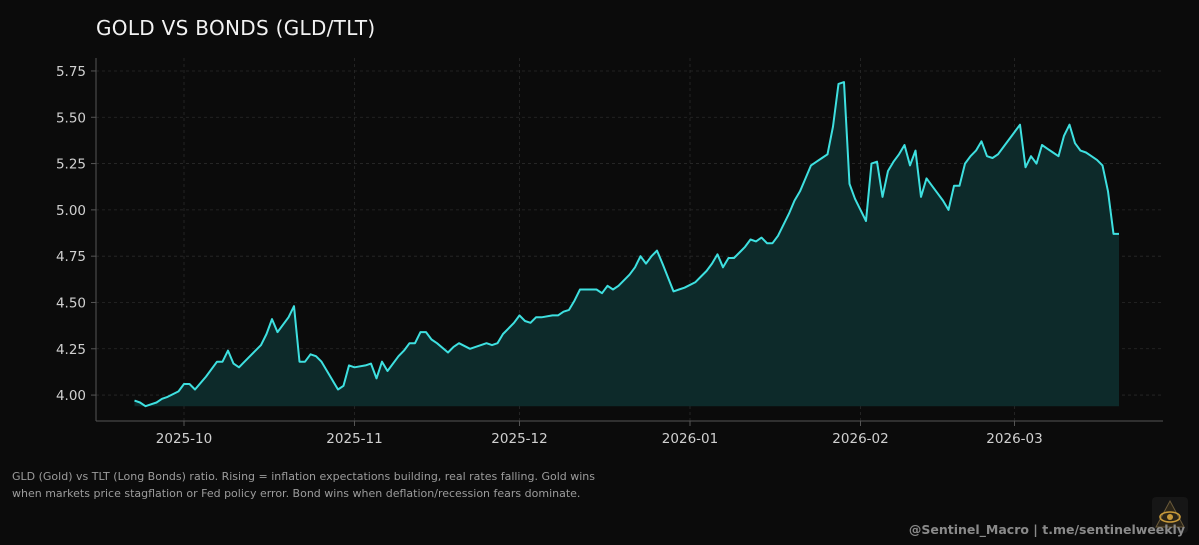  Describe the element at coordinates (860, 439) in the screenshot. I see `x-tick-label: 2026-02` at that location.